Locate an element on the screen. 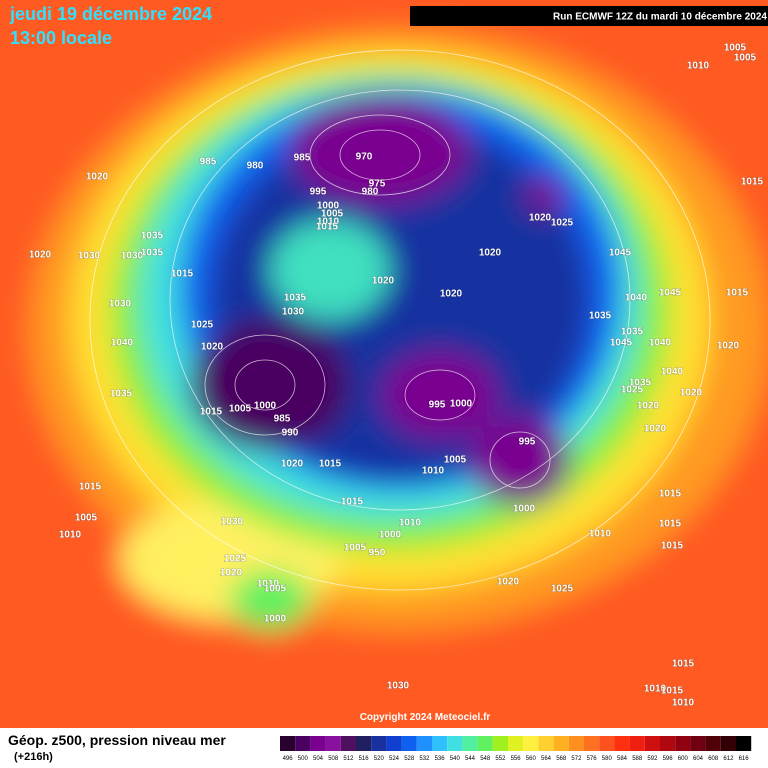  legend-label: 504 is located at coordinates (318, 759).